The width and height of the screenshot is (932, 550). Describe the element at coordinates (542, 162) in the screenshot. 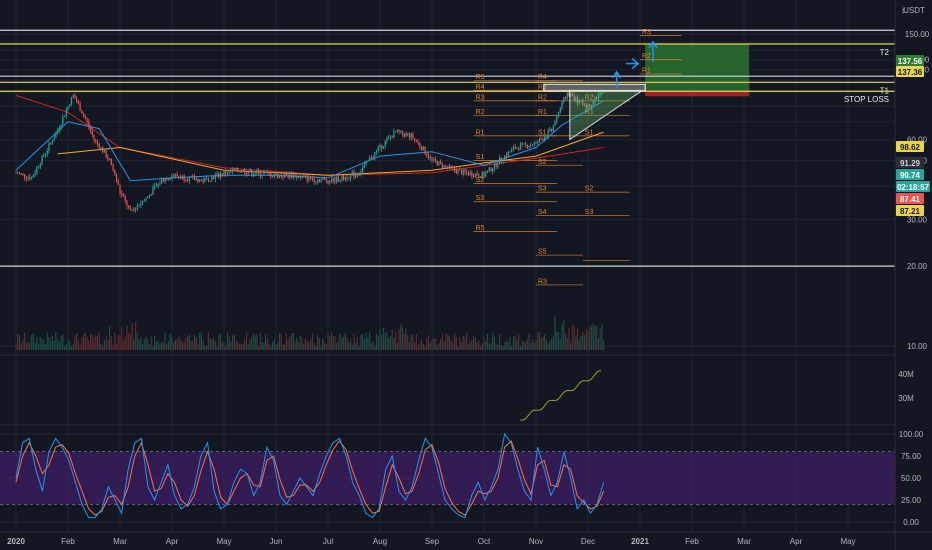

I see `pivot-label: S2` at that location.